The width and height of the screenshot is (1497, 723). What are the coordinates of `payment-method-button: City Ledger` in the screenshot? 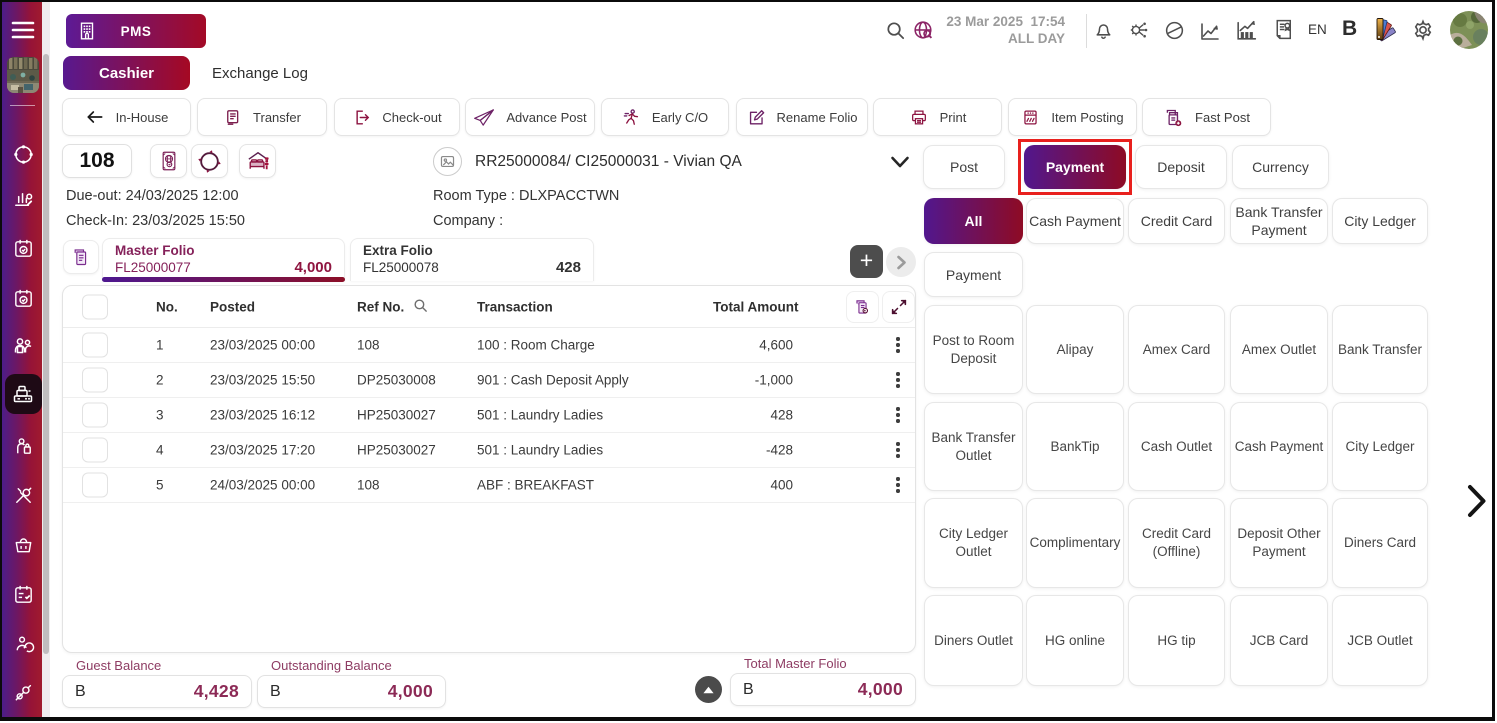 It's located at (1380, 446).